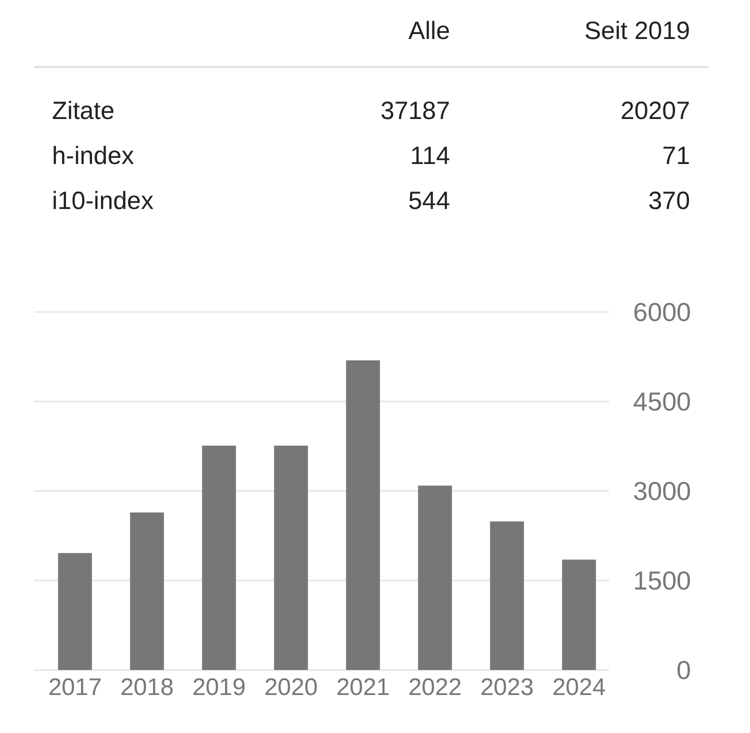 This screenshot has width=750, height=733. I want to click on x-tick-label: 2021, so click(363, 688).